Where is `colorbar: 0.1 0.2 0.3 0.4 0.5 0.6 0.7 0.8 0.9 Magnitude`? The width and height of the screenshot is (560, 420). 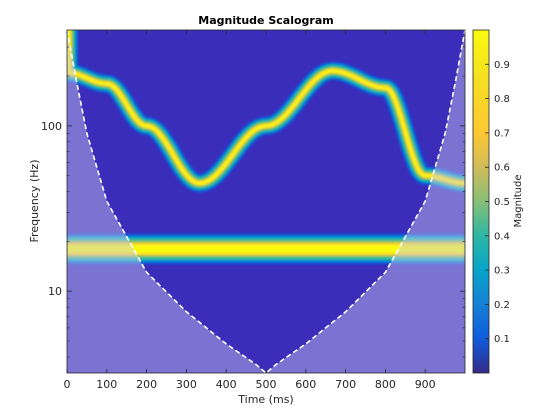 colorbar: 0.1 0.2 0.3 0.4 0.5 0.6 0.7 0.8 0.9 Magnitude is located at coordinates (498, 201).